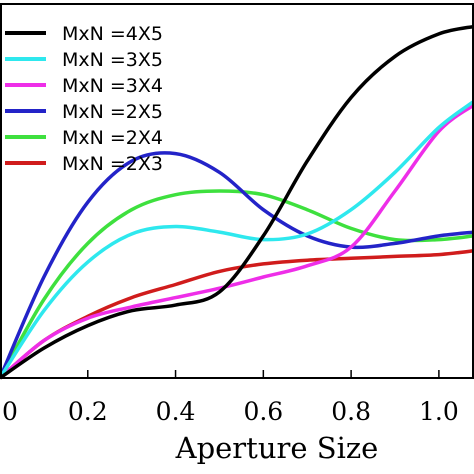  Describe the element at coordinates (112, 112) in the screenshot. I see `legend-label-3: MxN =2X5` at that location.